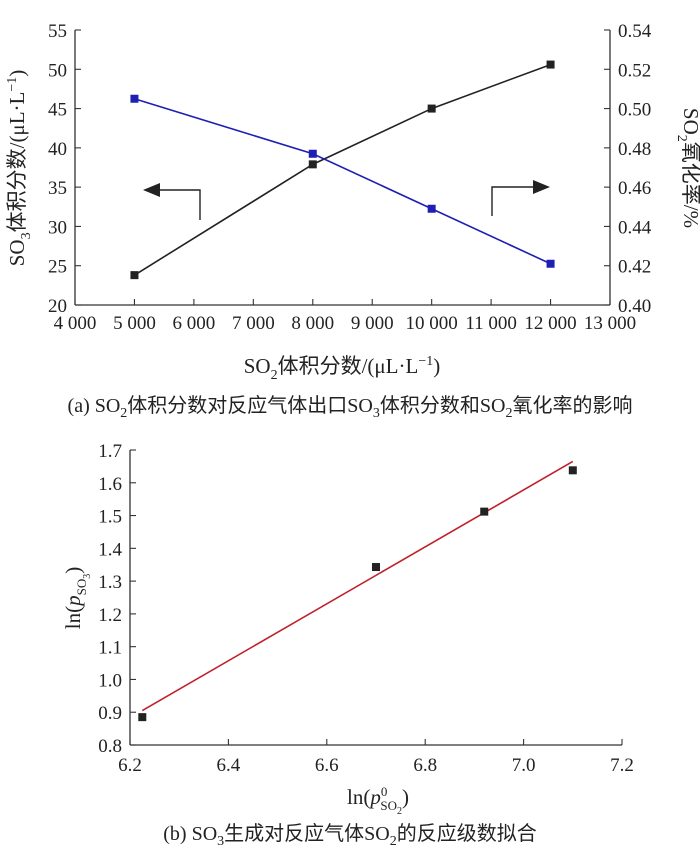  I want to click on panel-a-right-y-tick-label: 0.40, so click(634, 306).